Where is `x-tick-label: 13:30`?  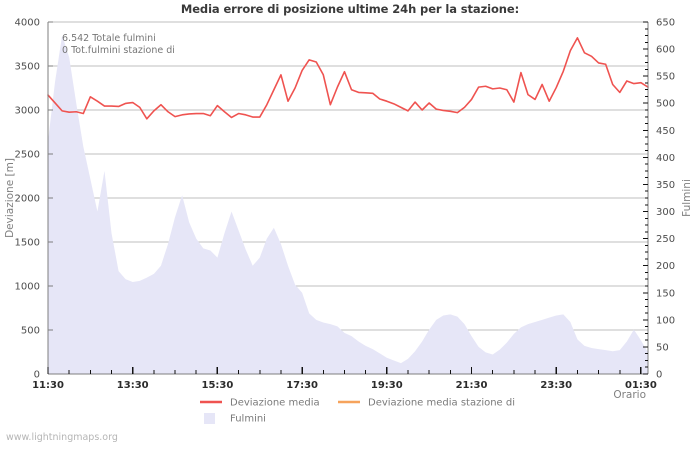
x-tick-label: 13:30 is located at coordinates (133, 385).